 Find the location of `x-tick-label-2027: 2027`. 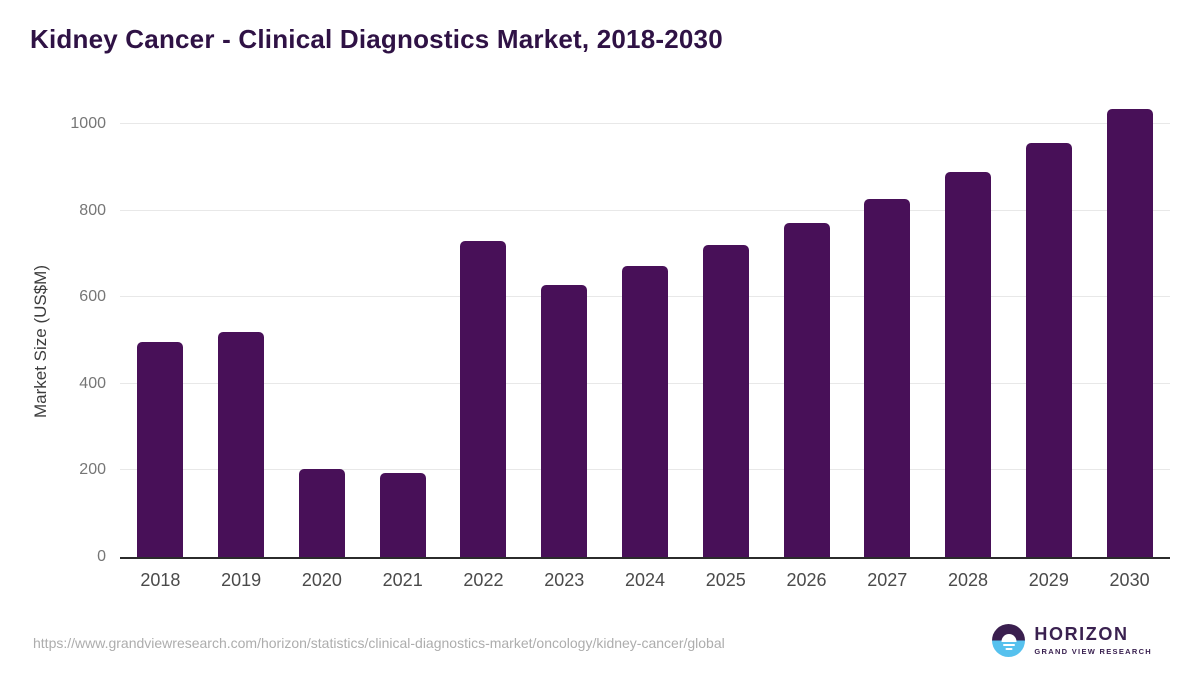

x-tick-label-2027: 2027 is located at coordinates (887, 580).